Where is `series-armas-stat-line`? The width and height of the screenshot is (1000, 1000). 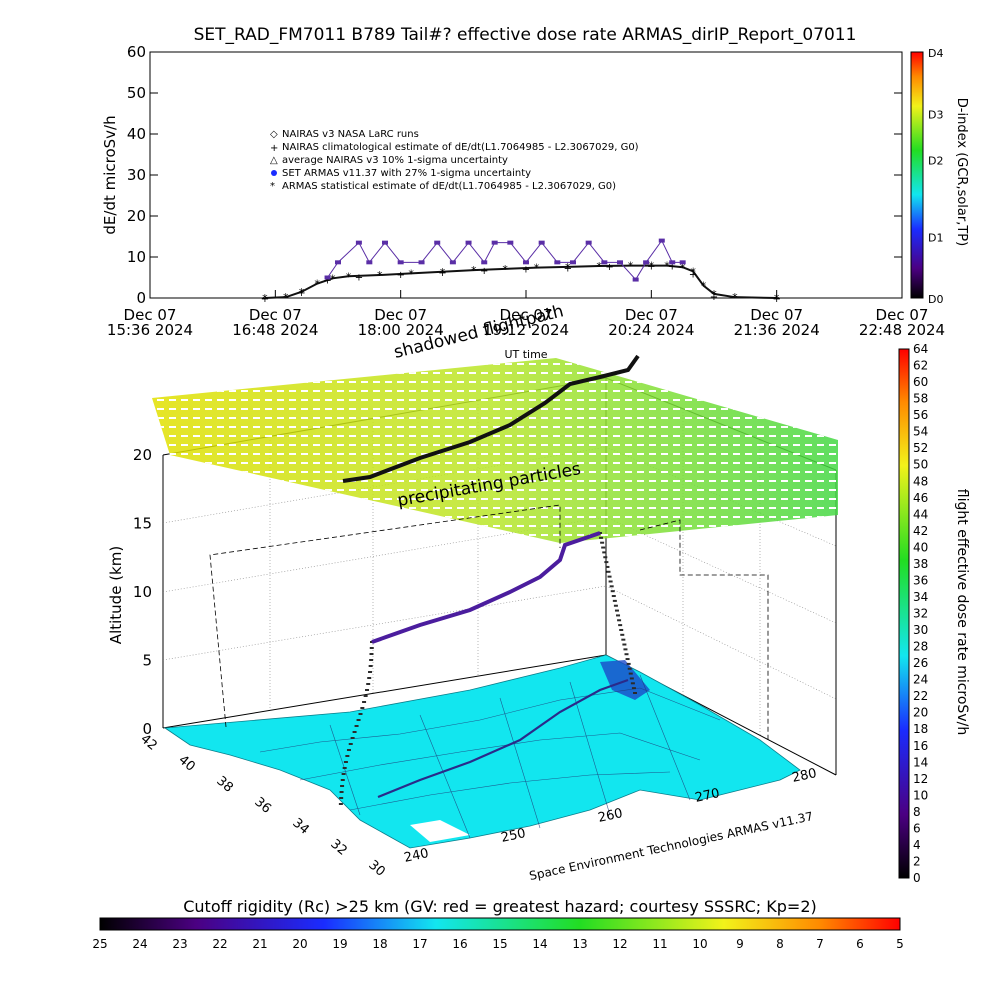
series-armas-stat-line is located at coordinates (520, 281).